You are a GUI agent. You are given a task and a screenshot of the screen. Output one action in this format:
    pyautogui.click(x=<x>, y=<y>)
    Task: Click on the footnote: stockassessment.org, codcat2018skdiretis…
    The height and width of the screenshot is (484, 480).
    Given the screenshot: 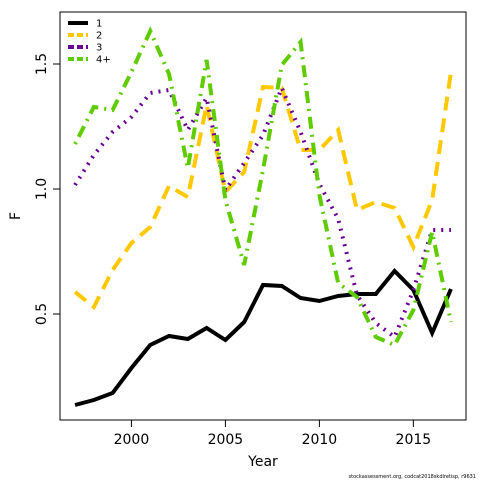 What is the action you would take?
    pyautogui.click(x=412, y=477)
    